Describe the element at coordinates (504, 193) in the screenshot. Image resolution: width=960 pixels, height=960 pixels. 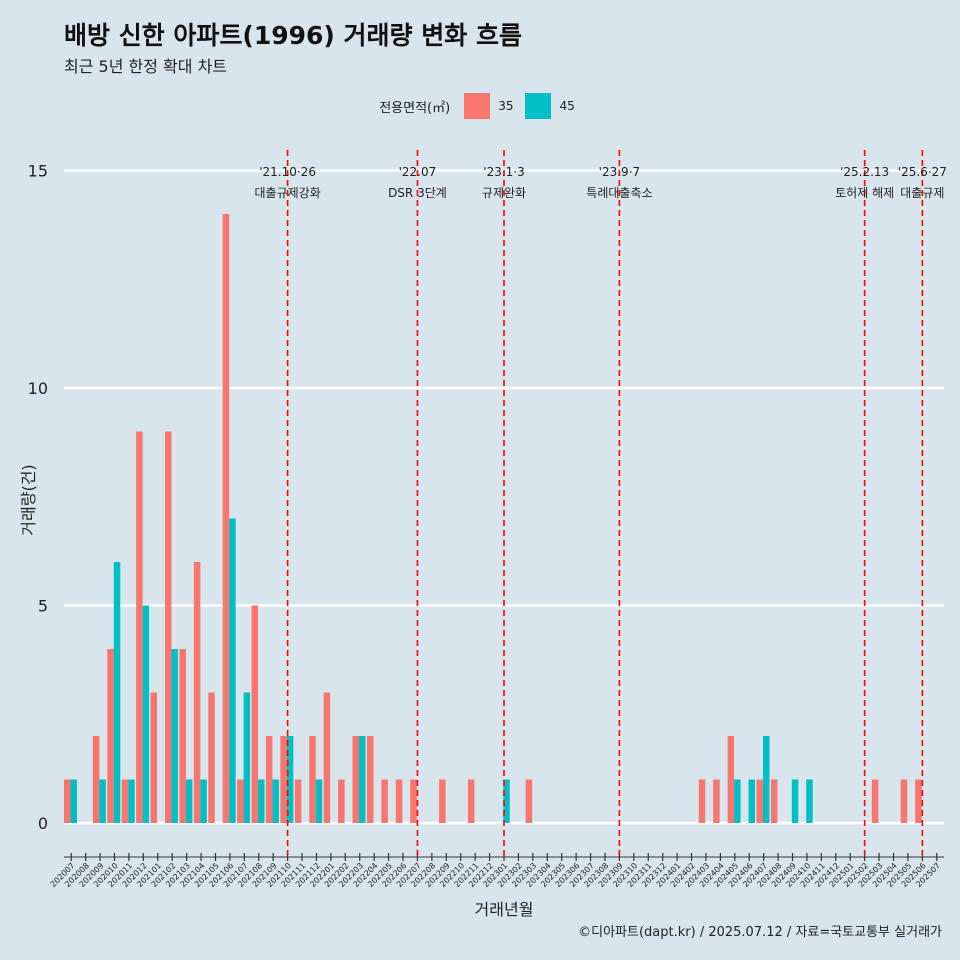
I see `event-label-202301: 규제완화` at that location.